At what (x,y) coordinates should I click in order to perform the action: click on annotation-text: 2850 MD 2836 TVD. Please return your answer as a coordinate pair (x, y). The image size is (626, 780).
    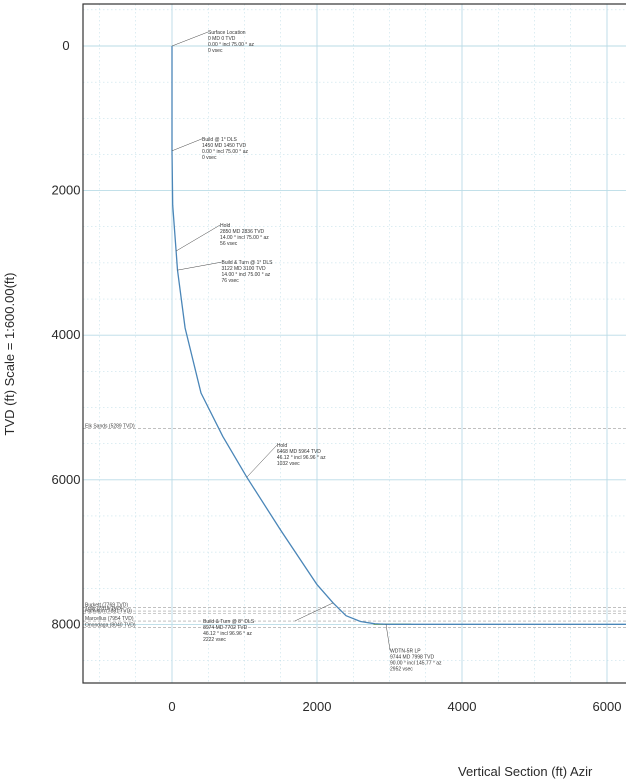
    Looking at the image, I should click on (242, 232).